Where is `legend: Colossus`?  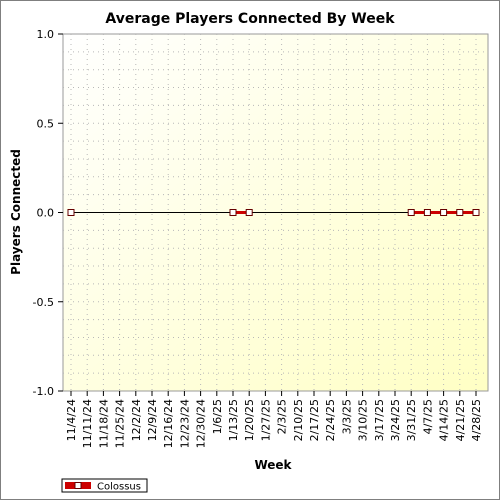
legend: Colossus is located at coordinates (104, 485).